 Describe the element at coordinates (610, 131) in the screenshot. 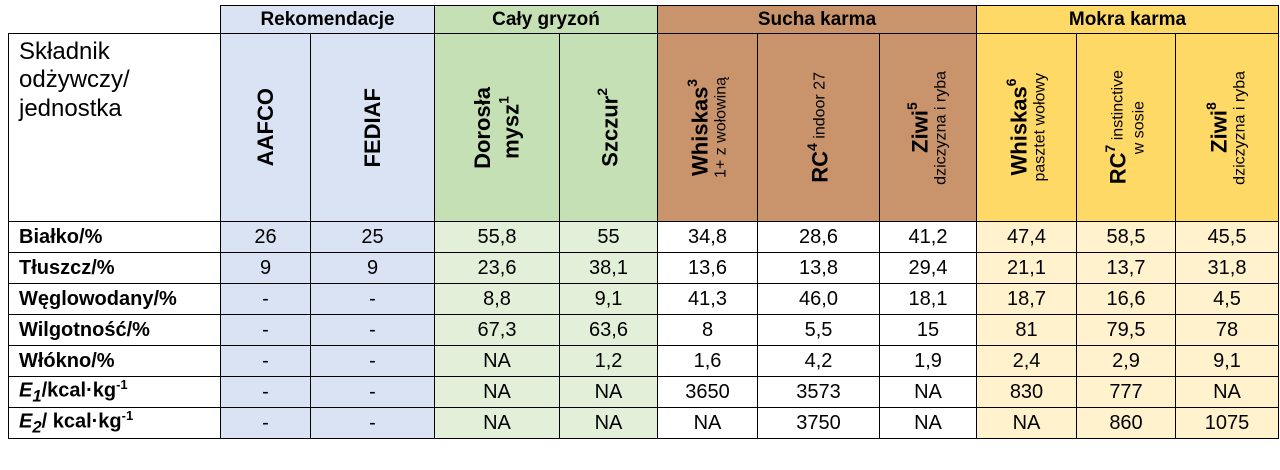

I see `col-main: Szczur` at that location.